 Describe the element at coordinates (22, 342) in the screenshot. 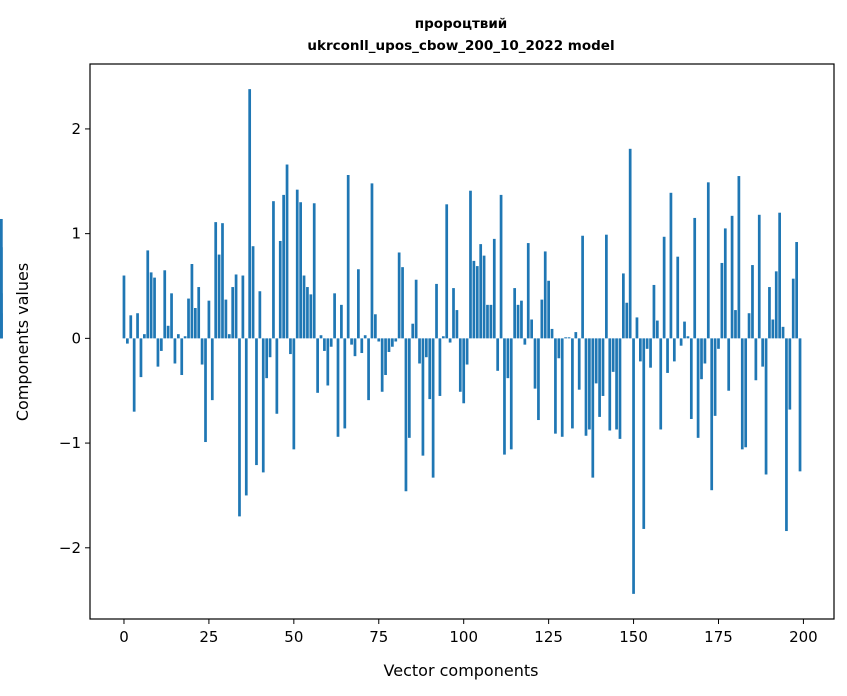

I see `y-axis-label: Components values` at that location.